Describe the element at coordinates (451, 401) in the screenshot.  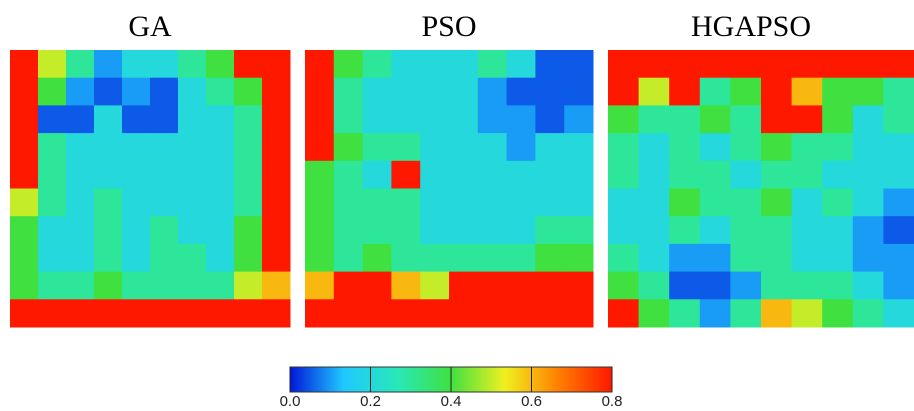
I see `colorbar-tick-label: 0.4` at that location.